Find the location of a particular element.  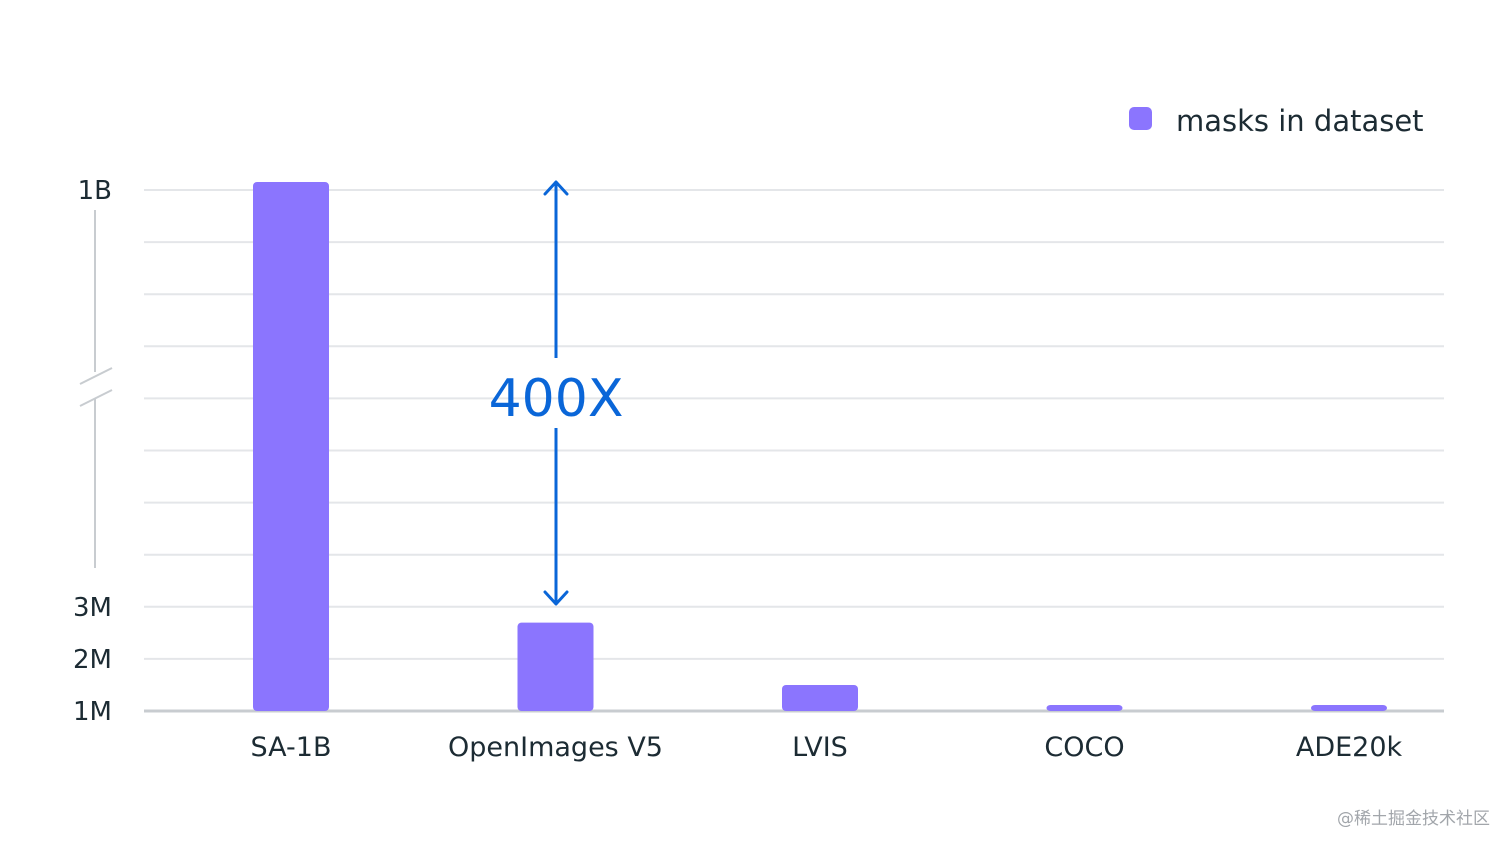

y-tick-label: 1M is located at coordinates (92, 712).